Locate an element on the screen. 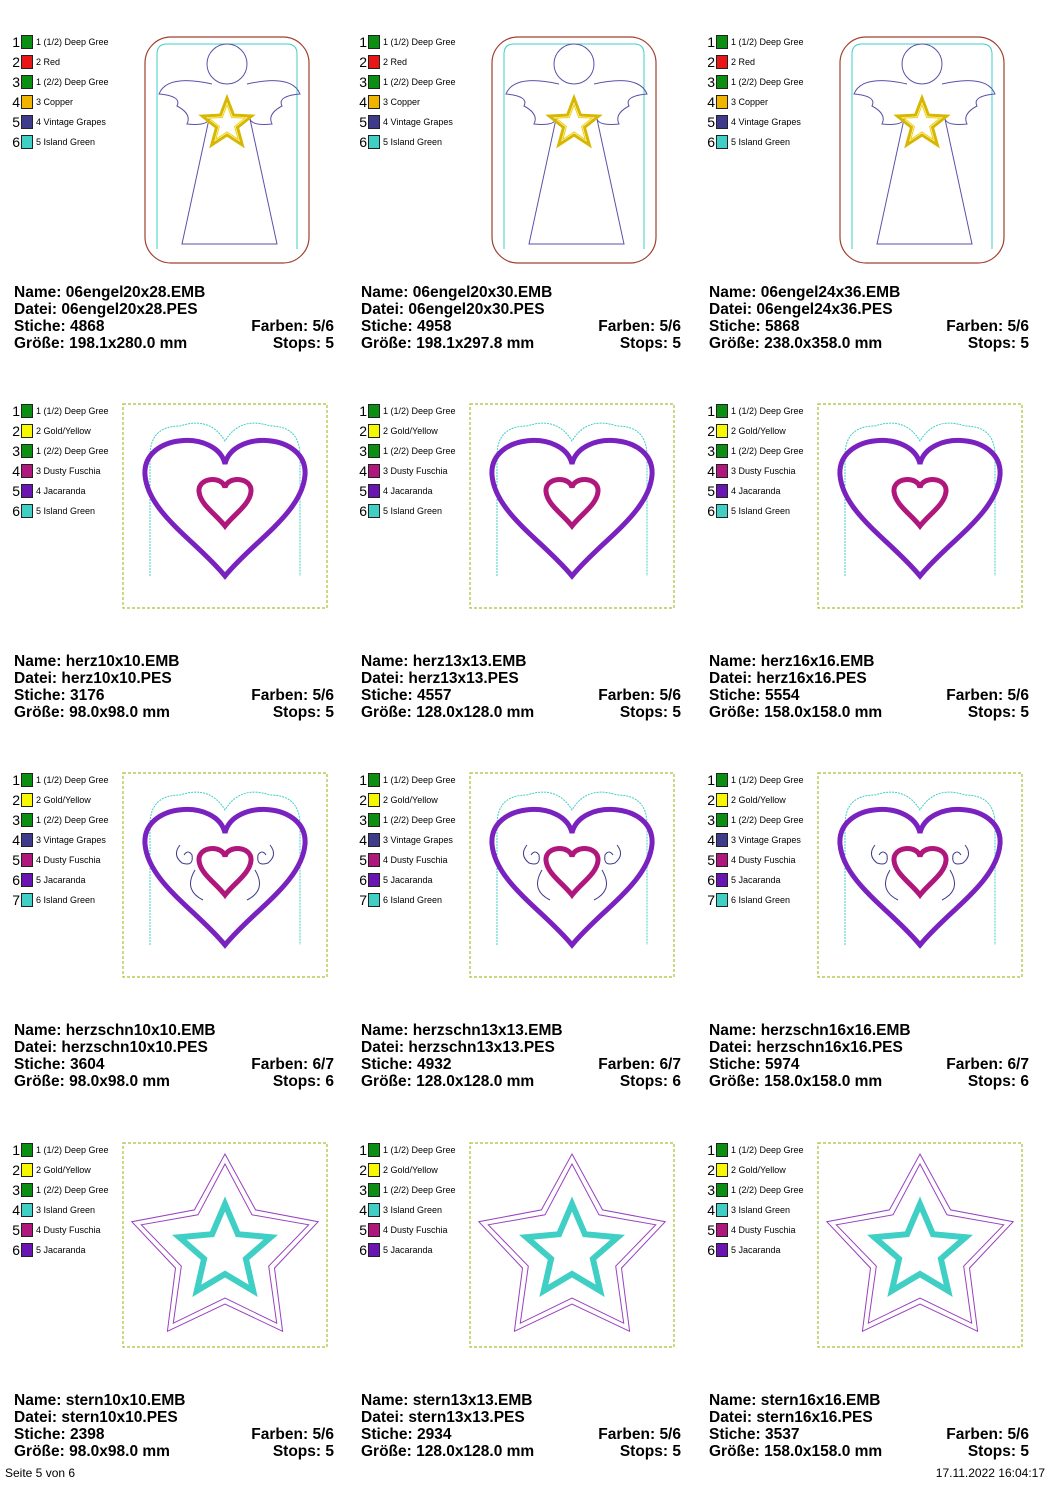 The image size is (1050, 1485). stitch-count: 4932 is located at coordinates (434, 1064).